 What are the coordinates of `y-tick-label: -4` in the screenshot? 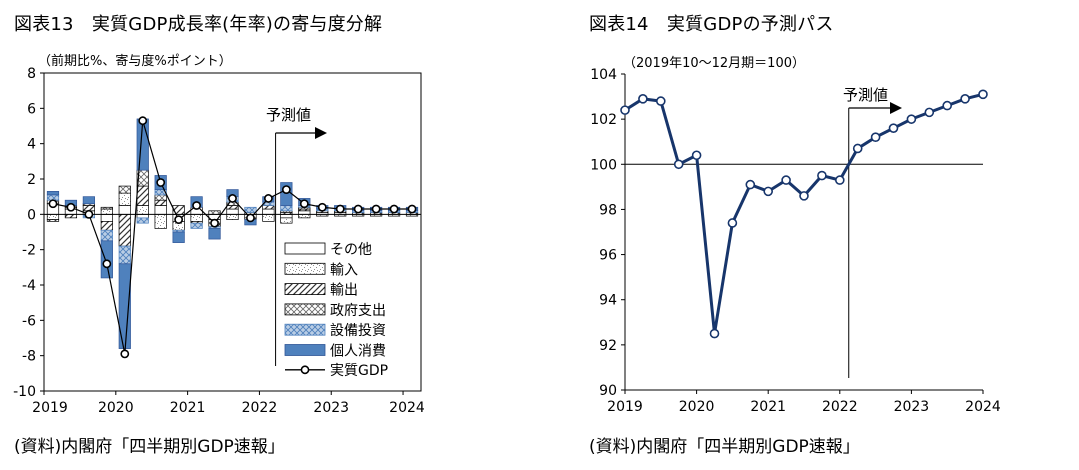 It's located at (29, 286).